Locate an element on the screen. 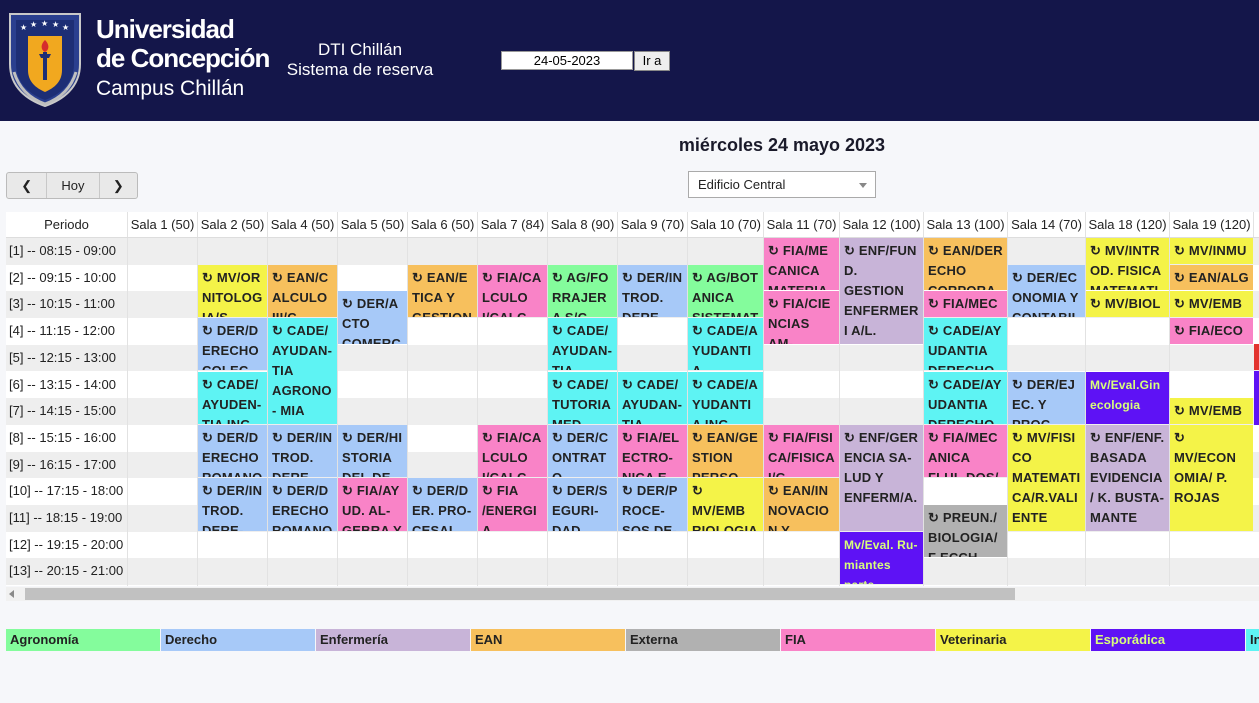 Image resolution: width=1259 pixels, height=703 pixels. reservation-block: Mv/Eval.Gin ecologia is located at coordinates (1127, 397).